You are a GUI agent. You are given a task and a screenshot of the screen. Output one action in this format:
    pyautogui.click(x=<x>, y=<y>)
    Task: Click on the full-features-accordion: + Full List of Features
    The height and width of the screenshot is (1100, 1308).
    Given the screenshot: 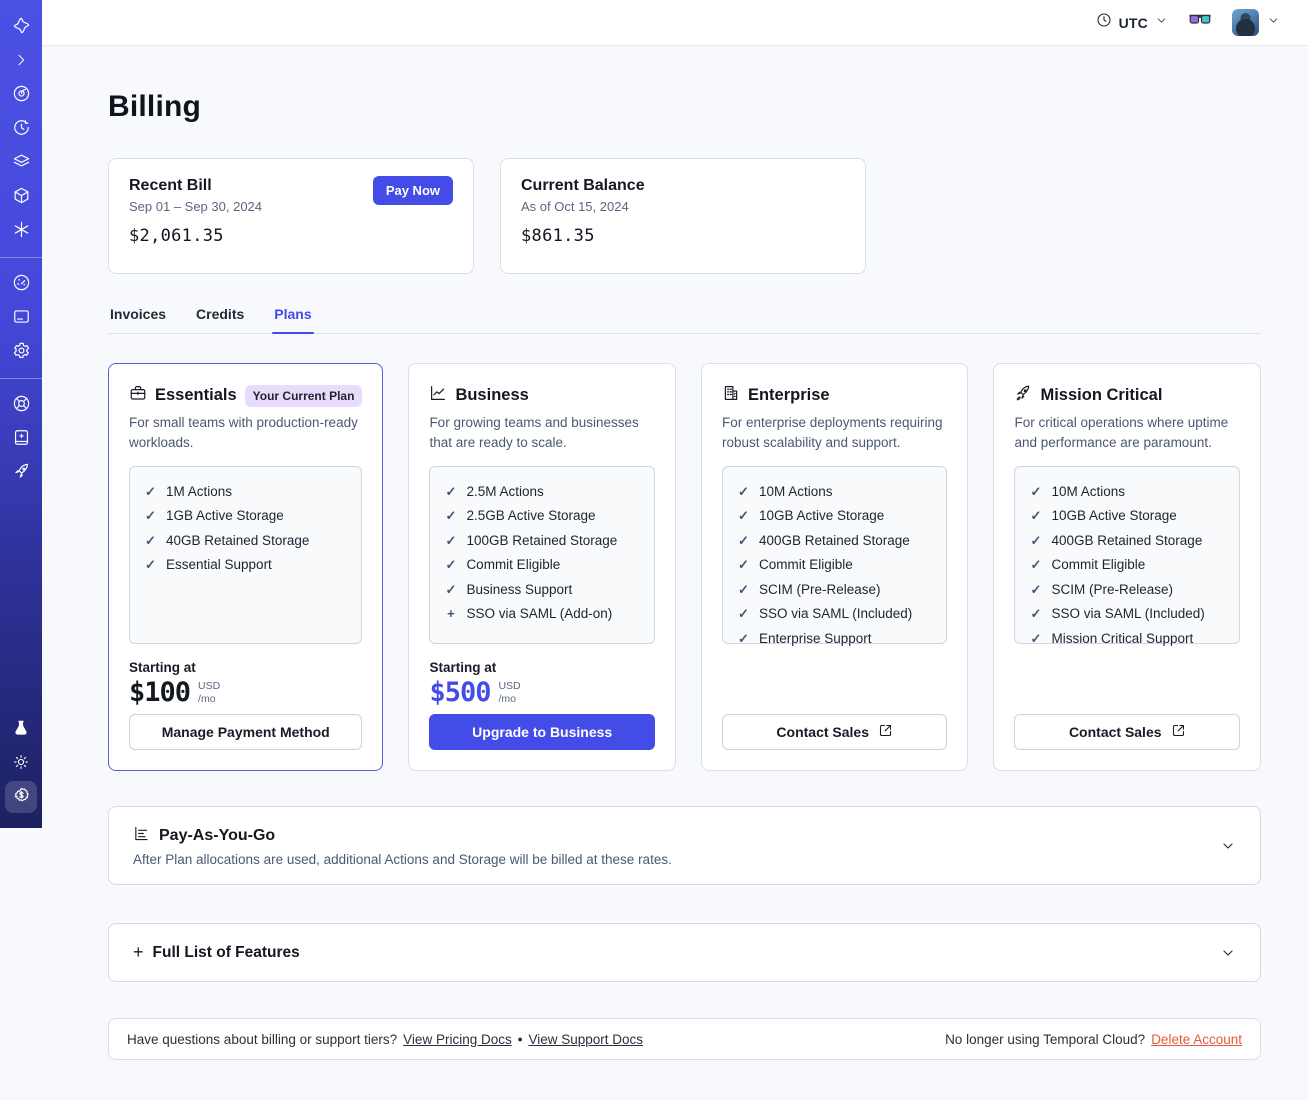 What is the action you would take?
    pyautogui.click(x=684, y=952)
    